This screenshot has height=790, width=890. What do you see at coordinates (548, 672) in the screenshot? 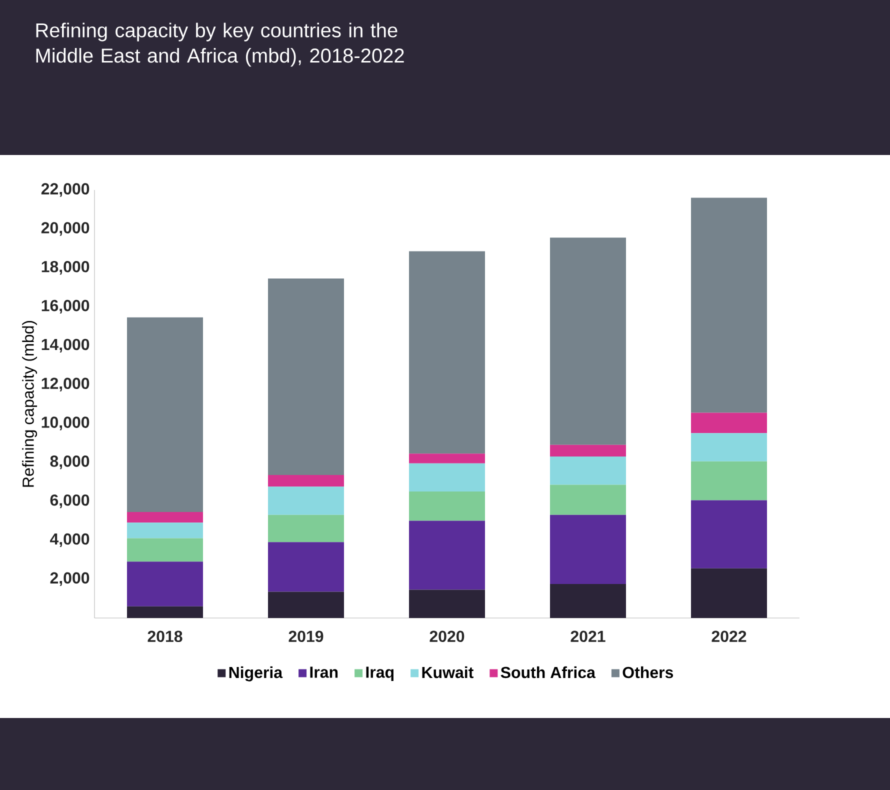
I see `legend-label: South Africa` at bounding box center [548, 672].